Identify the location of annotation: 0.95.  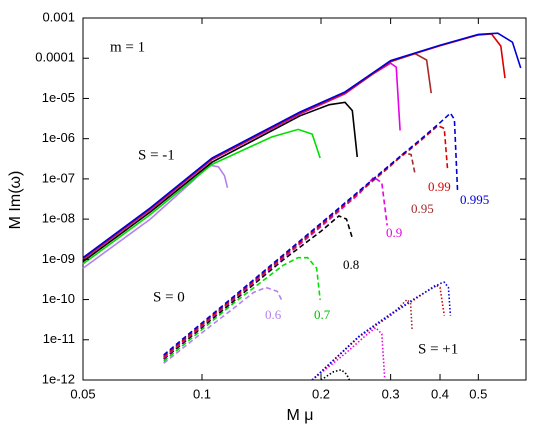
(422, 208).